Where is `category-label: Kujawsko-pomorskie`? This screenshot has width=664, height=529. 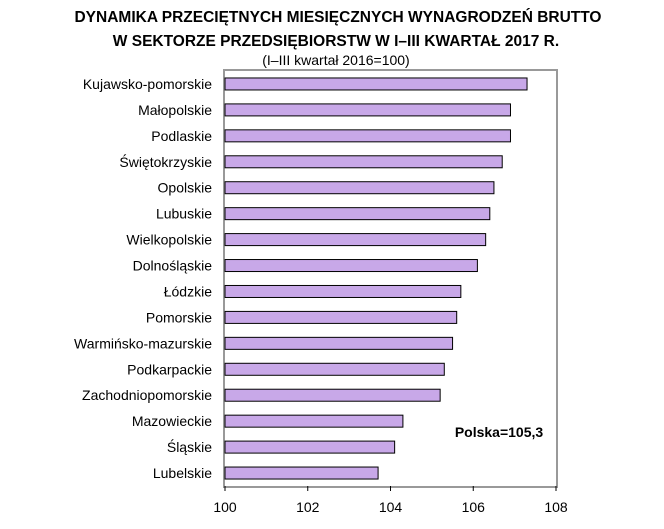 category-label: Kujawsko-pomorskie is located at coordinates (147, 84).